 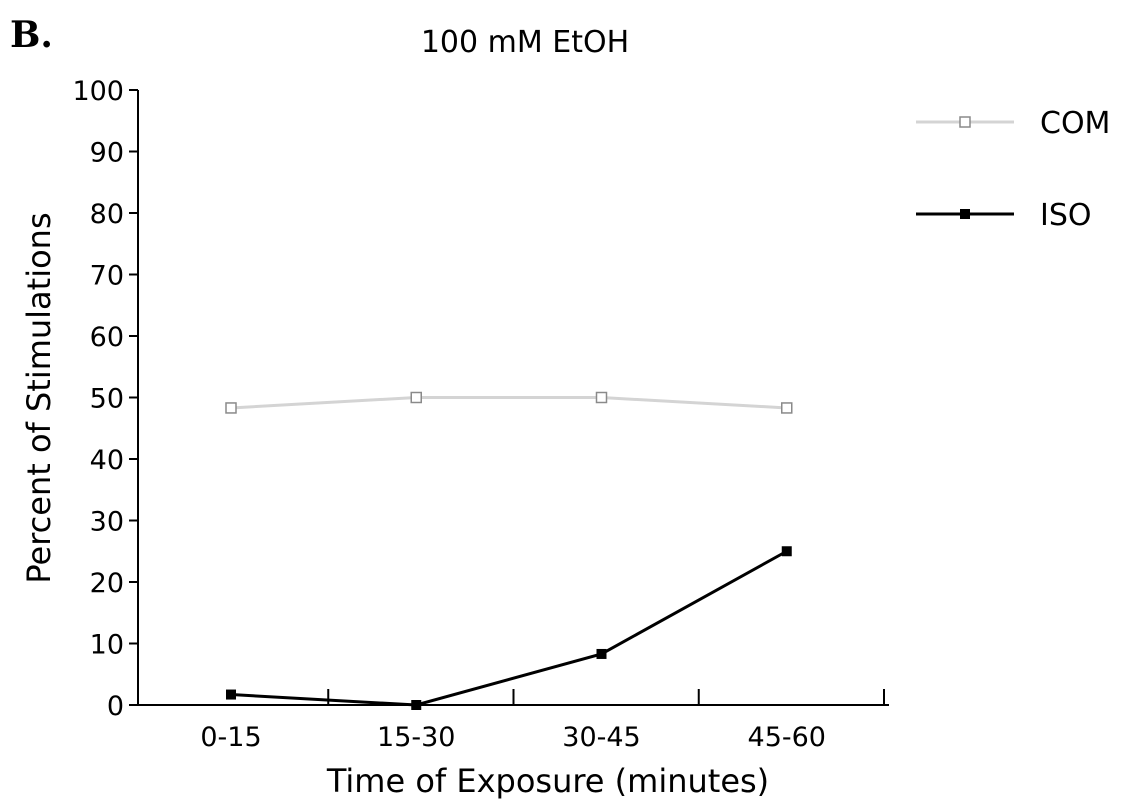 What do you see at coordinates (230, 737) in the screenshot?
I see `x-tick-label: 0-15` at bounding box center [230, 737].